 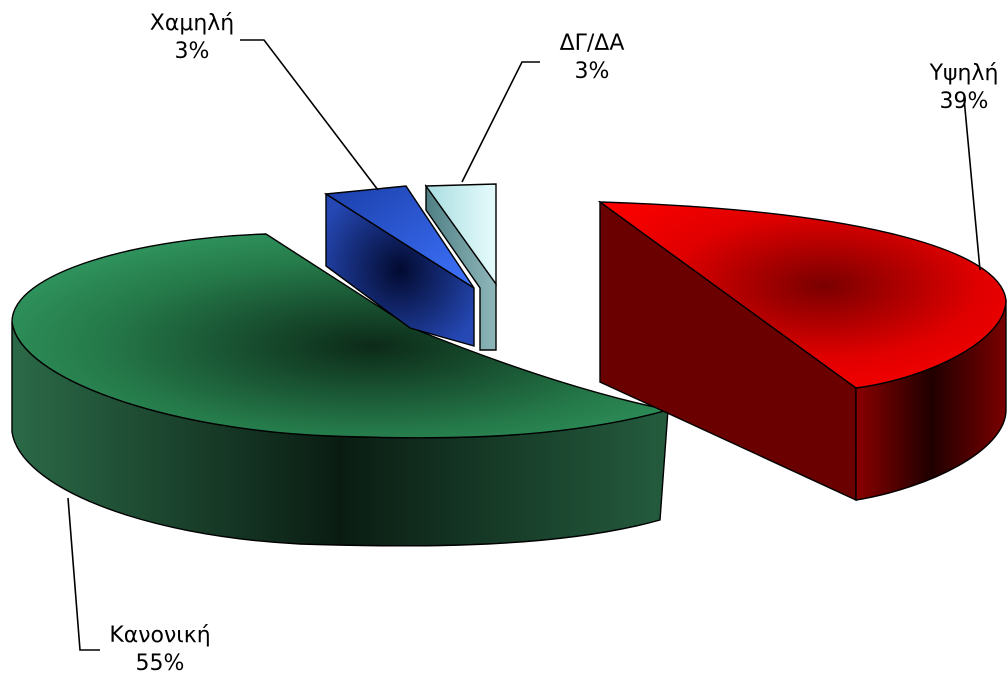 I want to click on slice-value-label-1: 55%, so click(x=160, y=663).